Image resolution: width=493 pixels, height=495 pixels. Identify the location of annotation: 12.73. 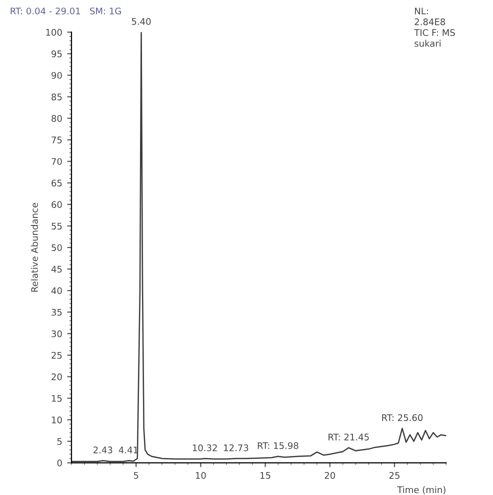
(236, 448).